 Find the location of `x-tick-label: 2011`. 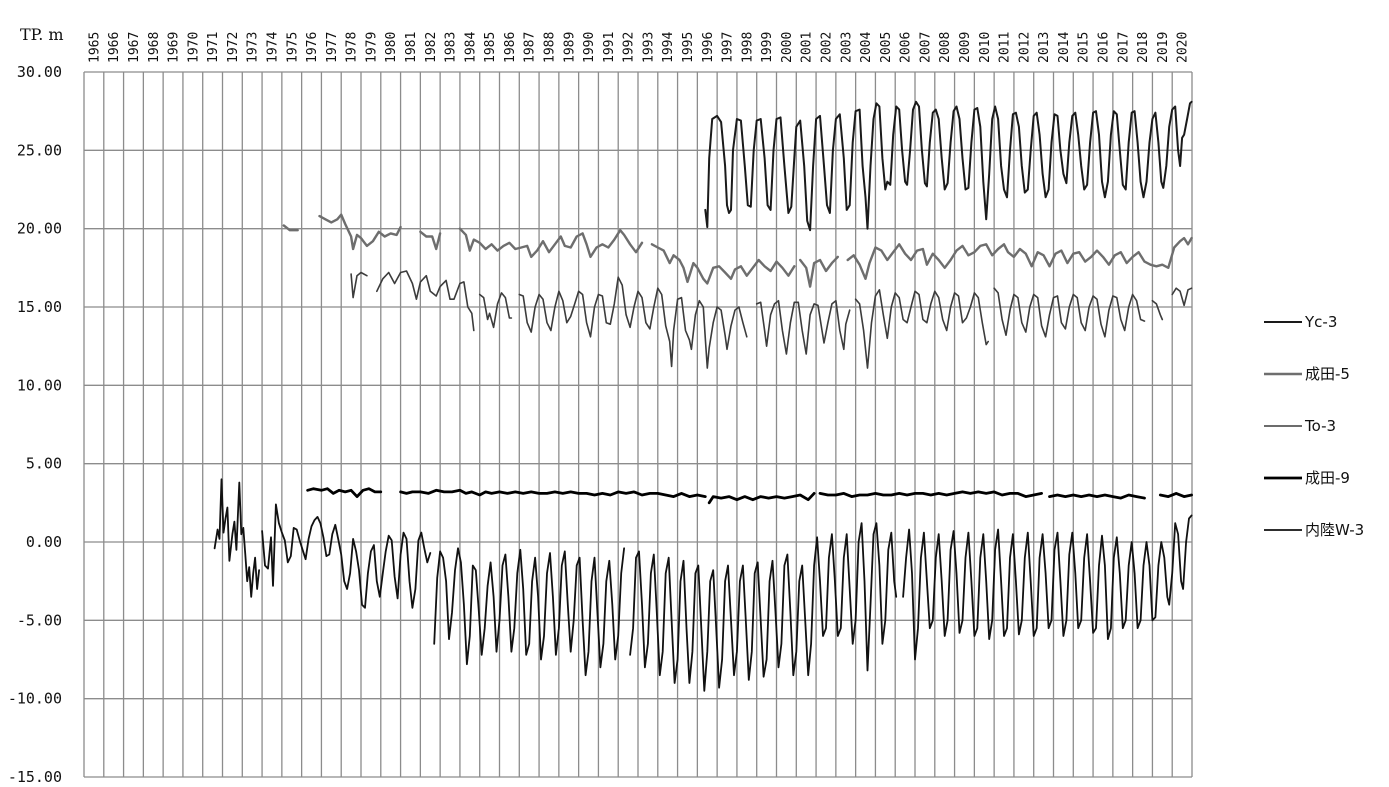

x-tick-label: 2011 is located at coordinates (1005, 47).